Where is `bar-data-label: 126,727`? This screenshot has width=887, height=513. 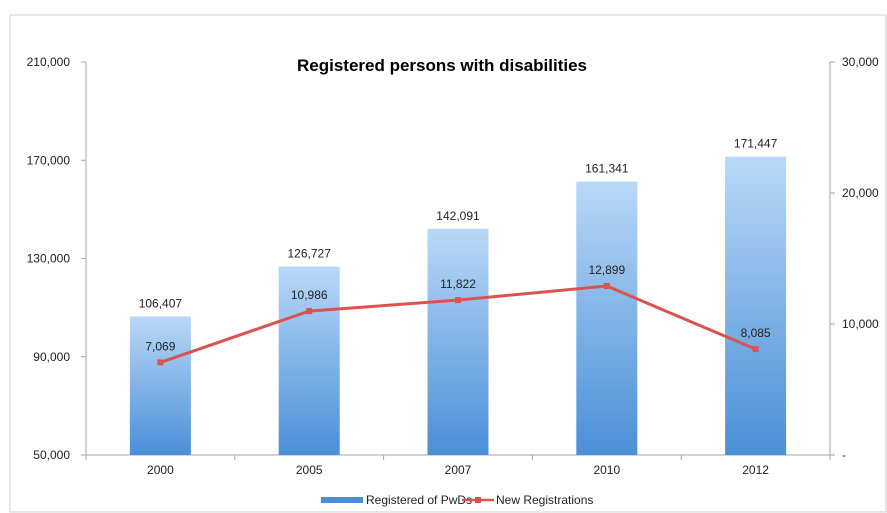
bar-data-label: 126,727 is located at coordinates (310, 254).